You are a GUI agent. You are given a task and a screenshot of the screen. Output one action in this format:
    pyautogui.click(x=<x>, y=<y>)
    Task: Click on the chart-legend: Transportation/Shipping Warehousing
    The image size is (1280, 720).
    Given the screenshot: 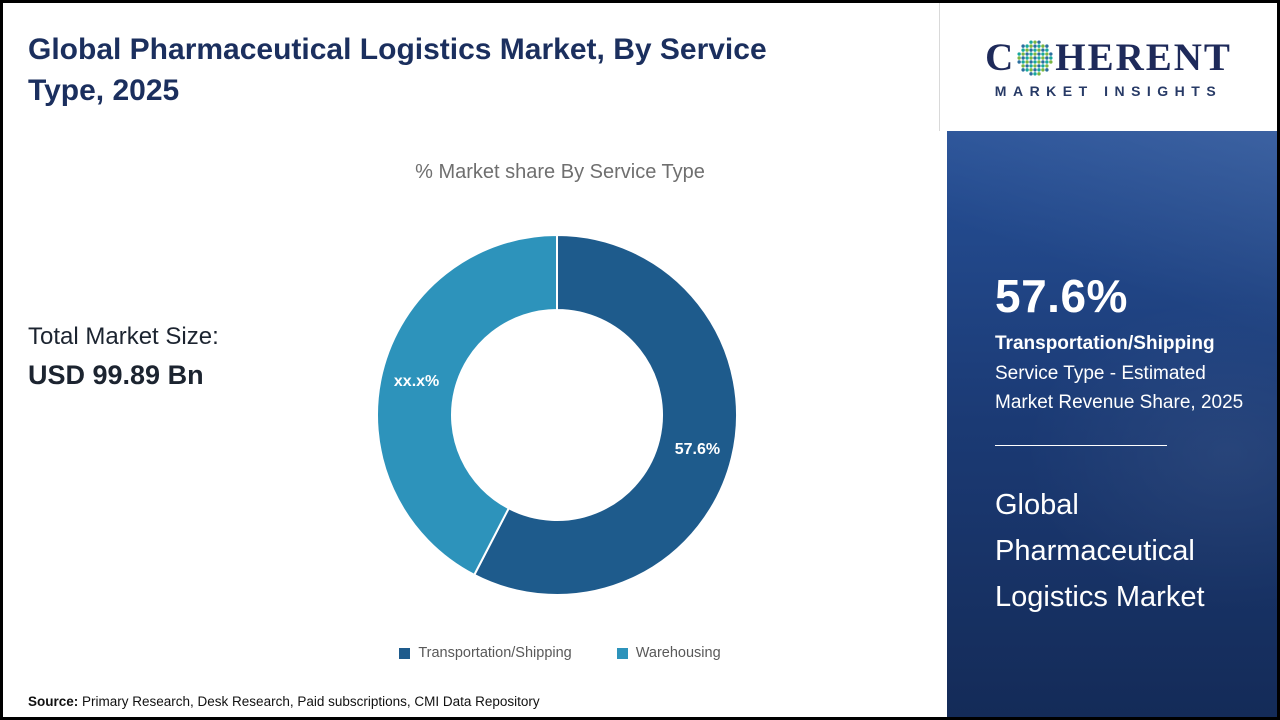 What is the action you would take?
    pyautogui.click(x=560, y=653)
    